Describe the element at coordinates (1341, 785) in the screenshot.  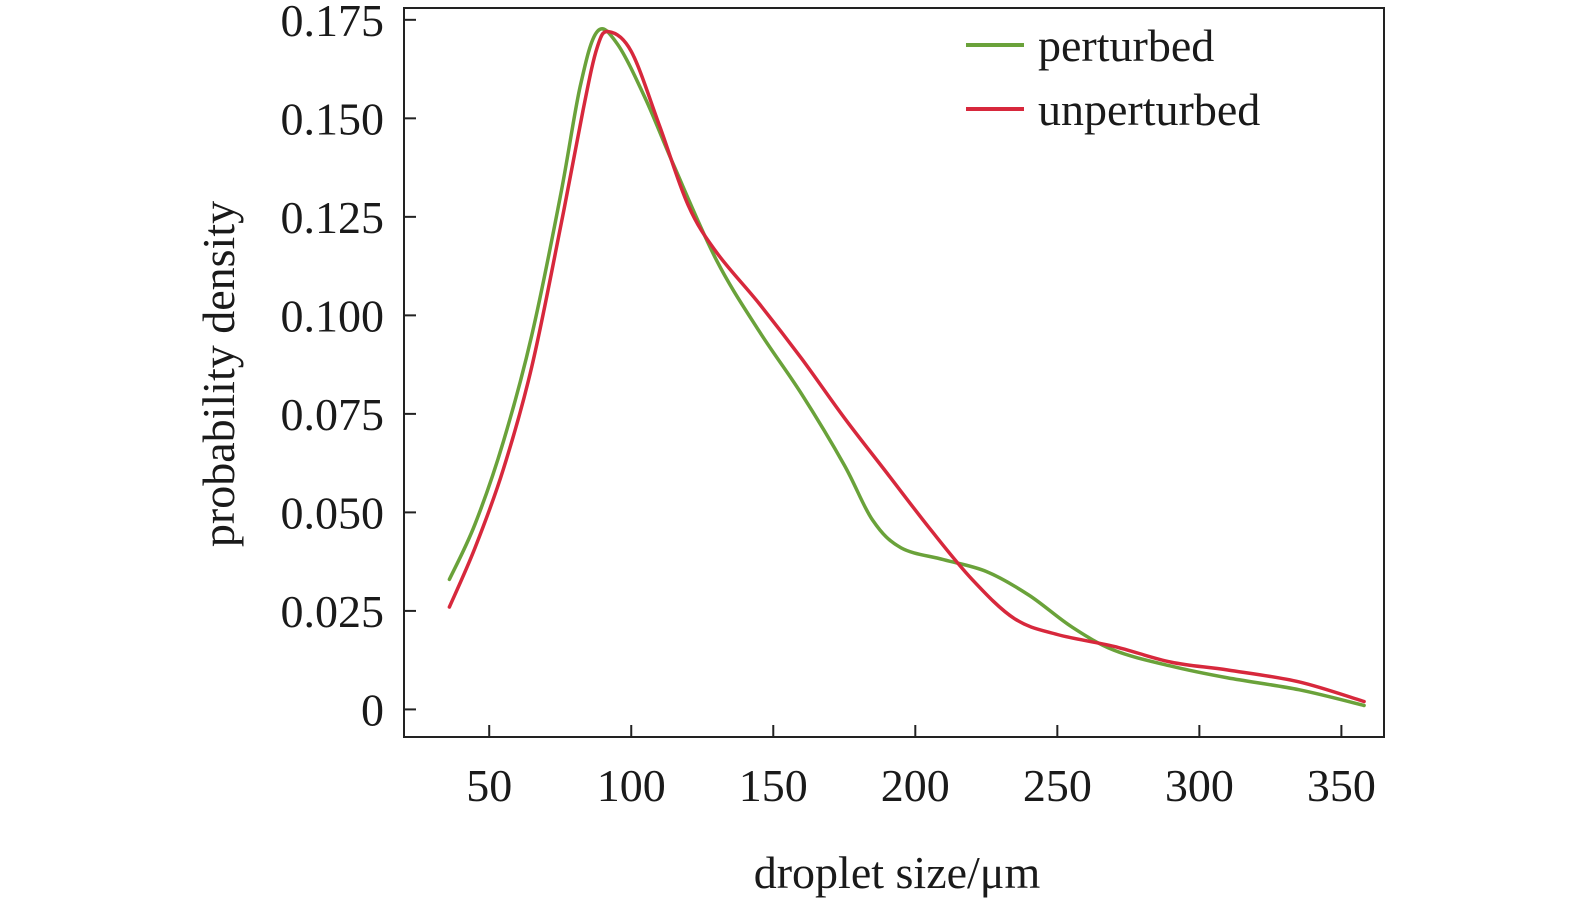
I see `x-tick-label: 350` at that location.